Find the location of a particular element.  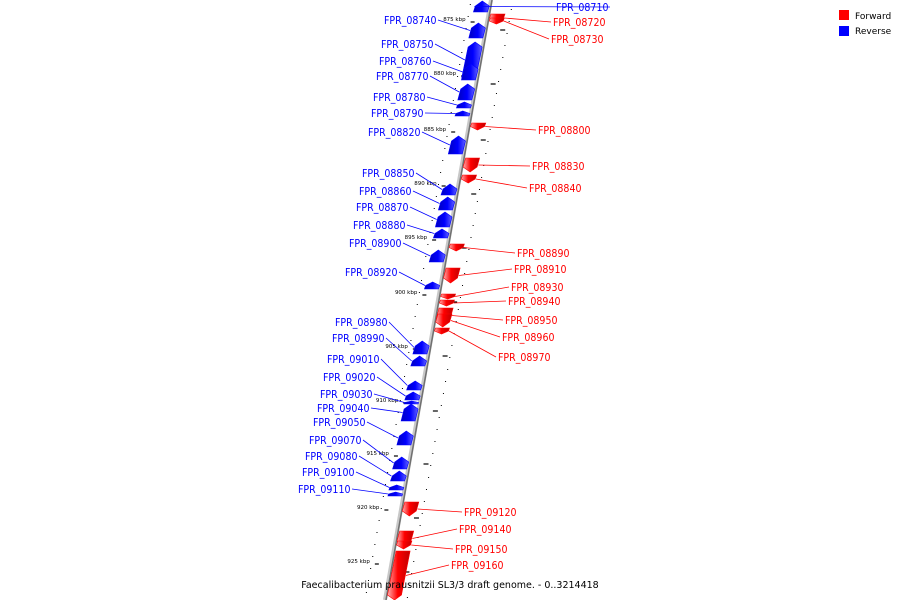

gene-label: FPR_09010 is located at coordinates (353, 360).